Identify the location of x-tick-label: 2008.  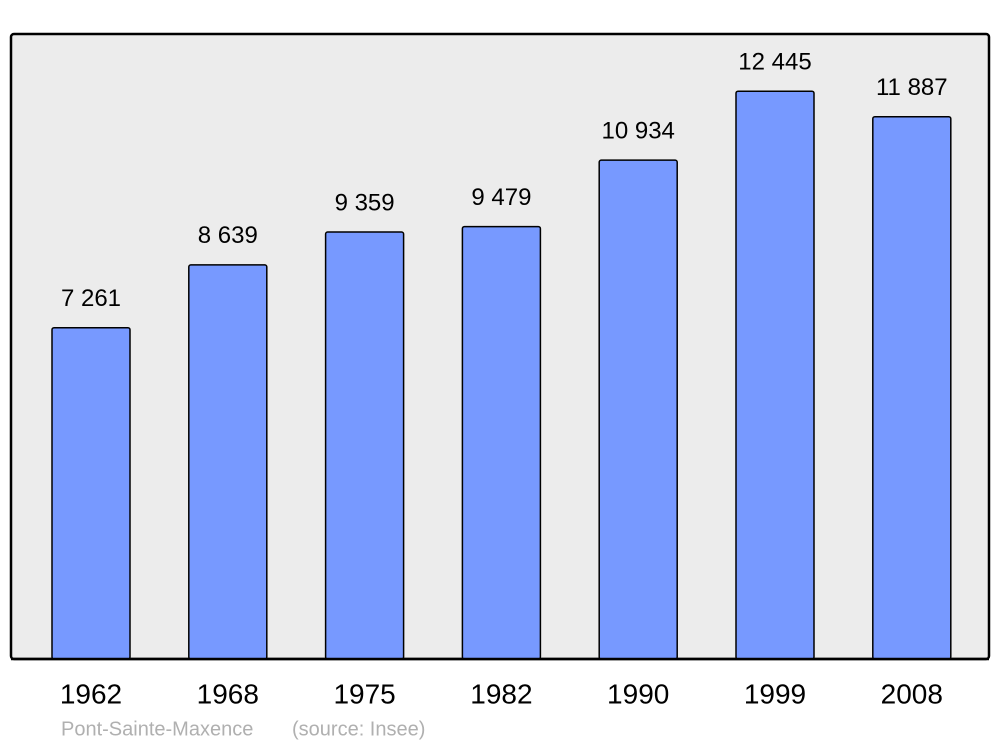
(912, 693).